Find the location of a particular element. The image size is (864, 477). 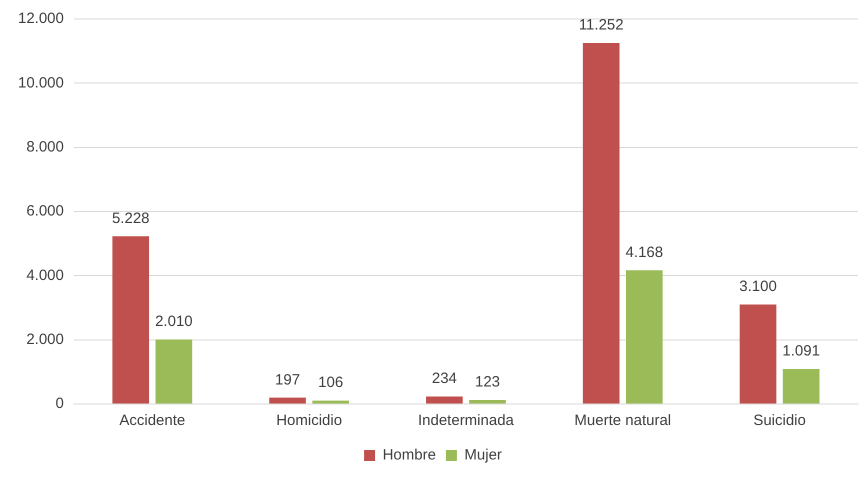

y-tick-label: 4.000 is located at coordinates (45, 275).